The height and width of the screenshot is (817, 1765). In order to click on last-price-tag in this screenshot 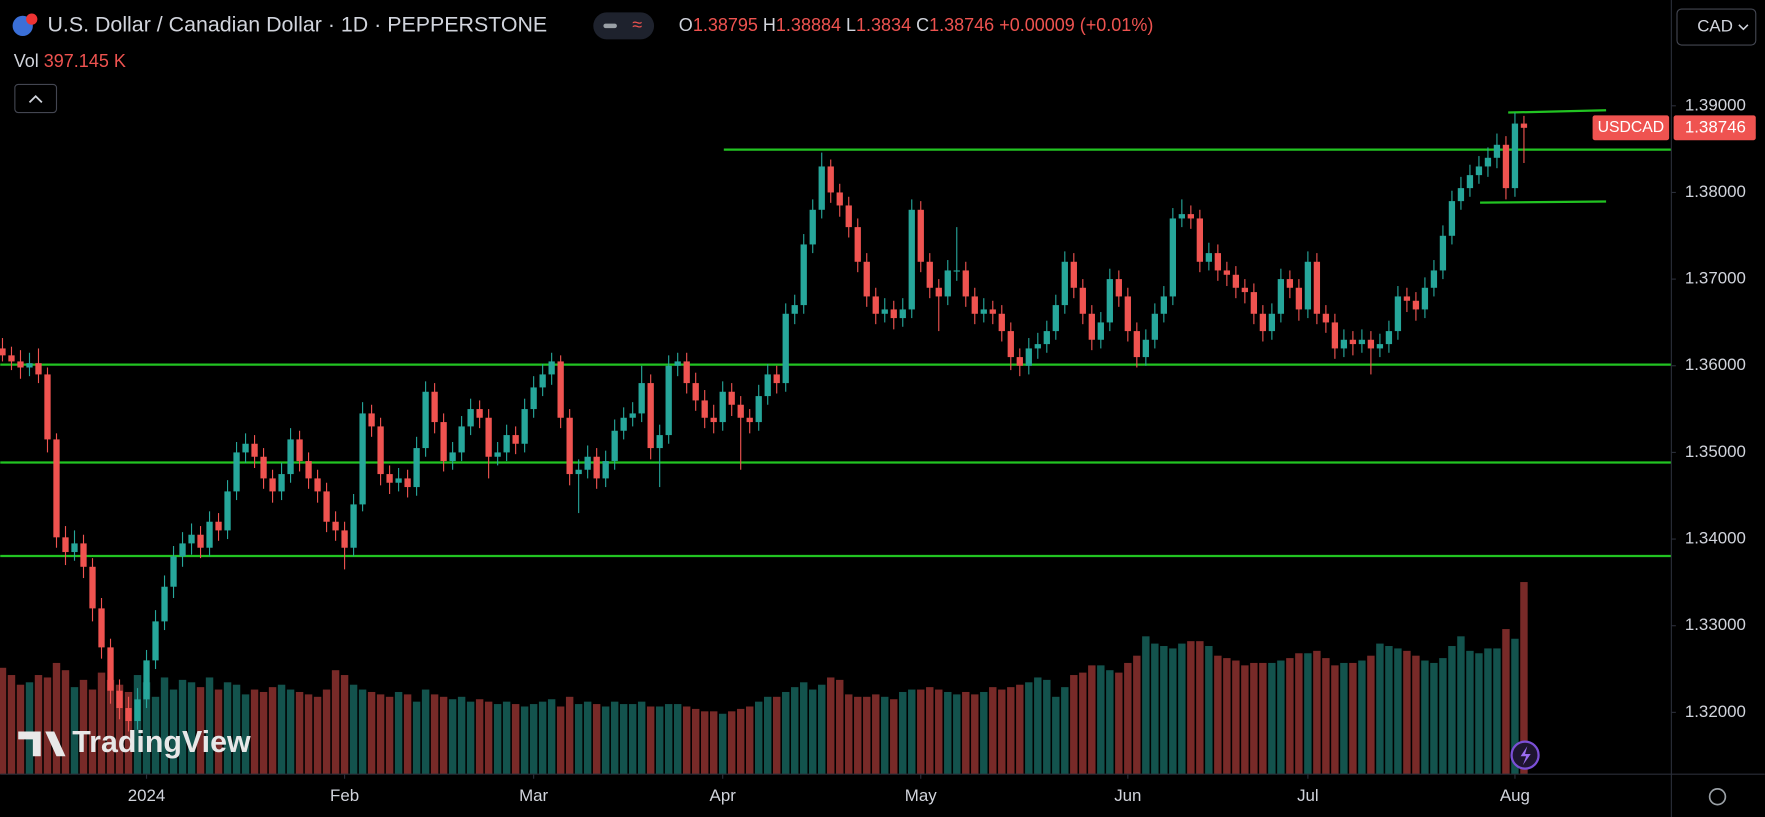, I will do `click(1714, 128)`.